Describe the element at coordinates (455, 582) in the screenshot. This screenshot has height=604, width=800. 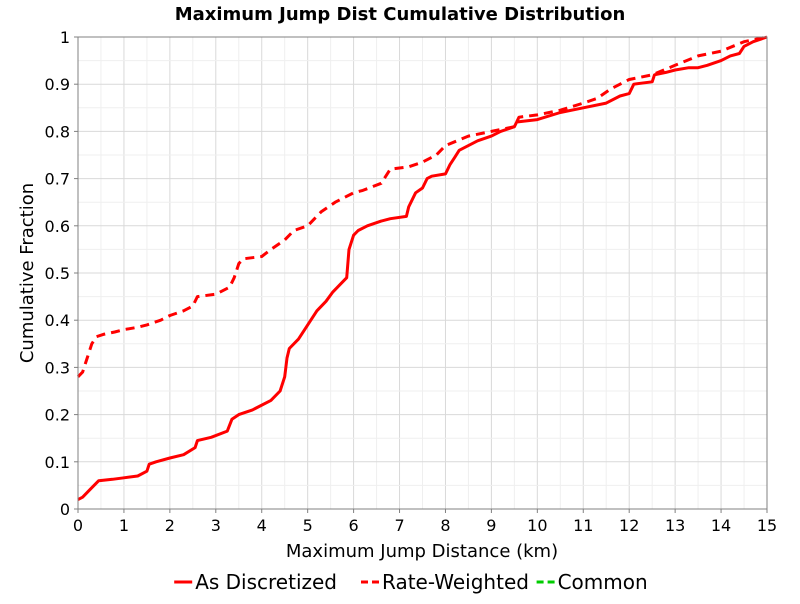
I see `legend-label-rate-weighted: Rate-Weighted` at that location.